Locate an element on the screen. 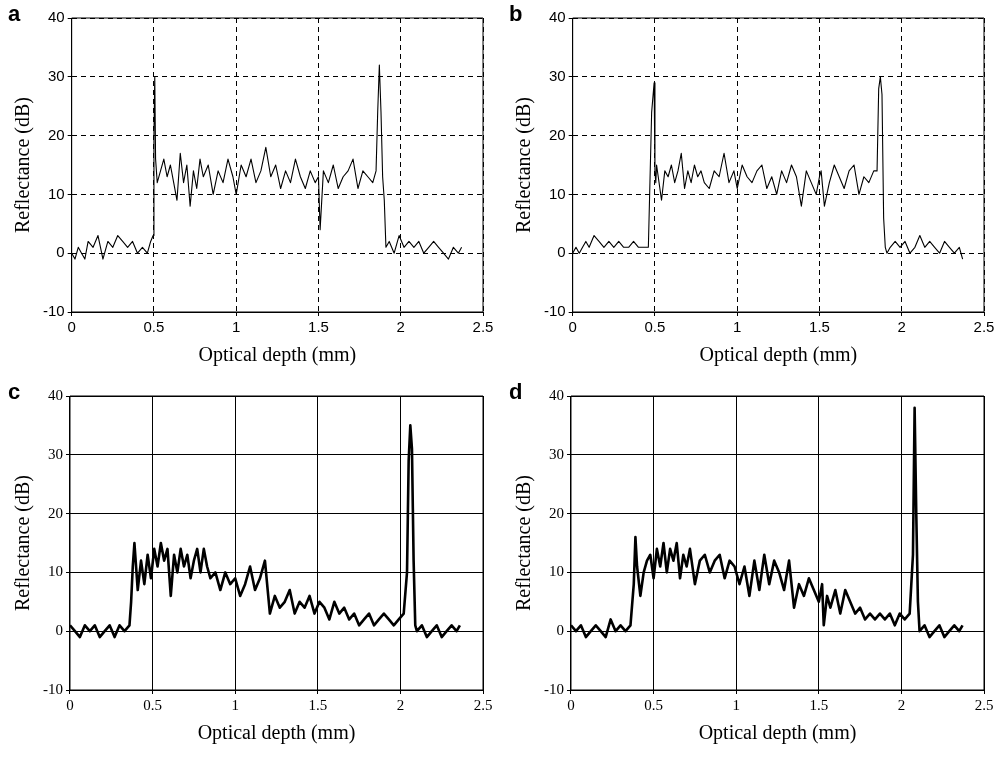 This screenshot has height=757, width=1002. text: d is located at coordinates (516, 392).